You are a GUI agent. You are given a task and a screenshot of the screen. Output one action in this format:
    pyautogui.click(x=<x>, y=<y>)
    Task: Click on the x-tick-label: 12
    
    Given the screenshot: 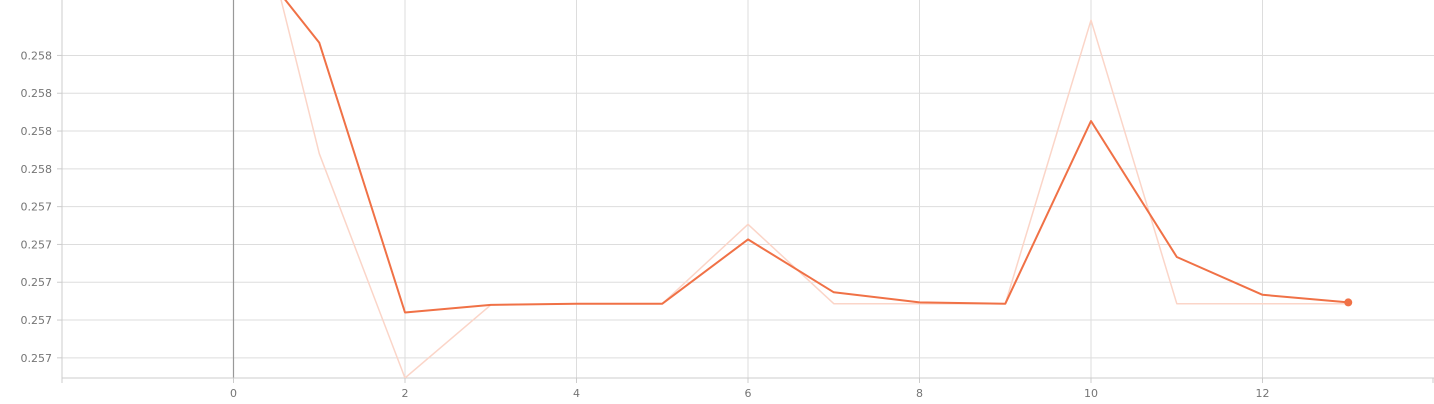 What is the action you would take?
    pyautogui.click(x=1263, y=393)
    